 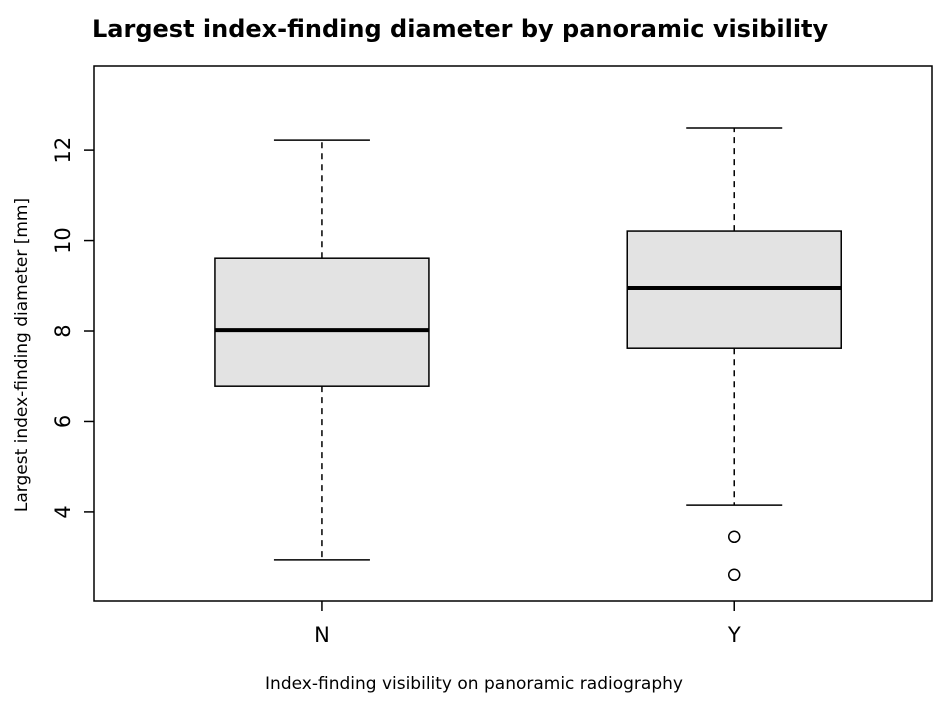 I want to click on x-tick-label: N, so click(x=322, y=635).